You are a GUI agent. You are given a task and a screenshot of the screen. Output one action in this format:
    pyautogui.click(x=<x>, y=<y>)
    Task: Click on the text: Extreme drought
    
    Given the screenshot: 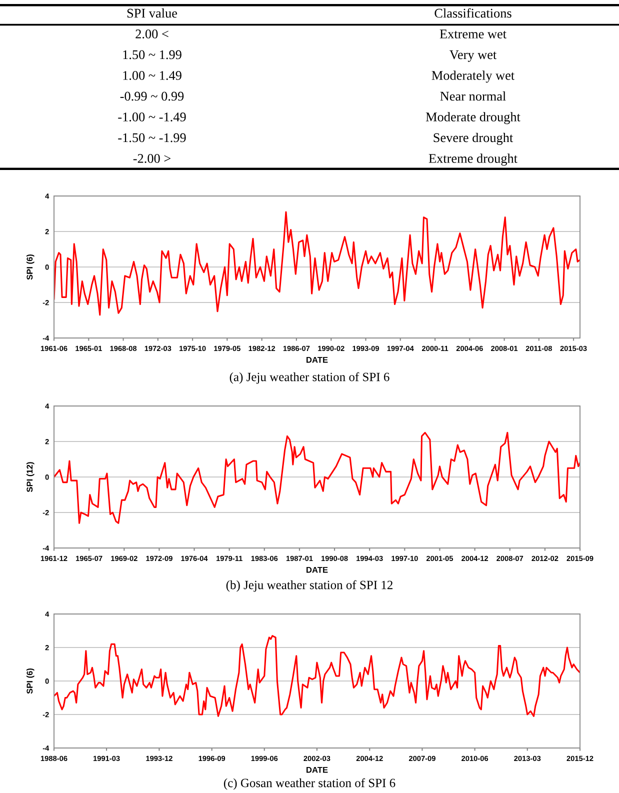 What is the action you would take?
    pyautogui.click(x=473, y=160)
    